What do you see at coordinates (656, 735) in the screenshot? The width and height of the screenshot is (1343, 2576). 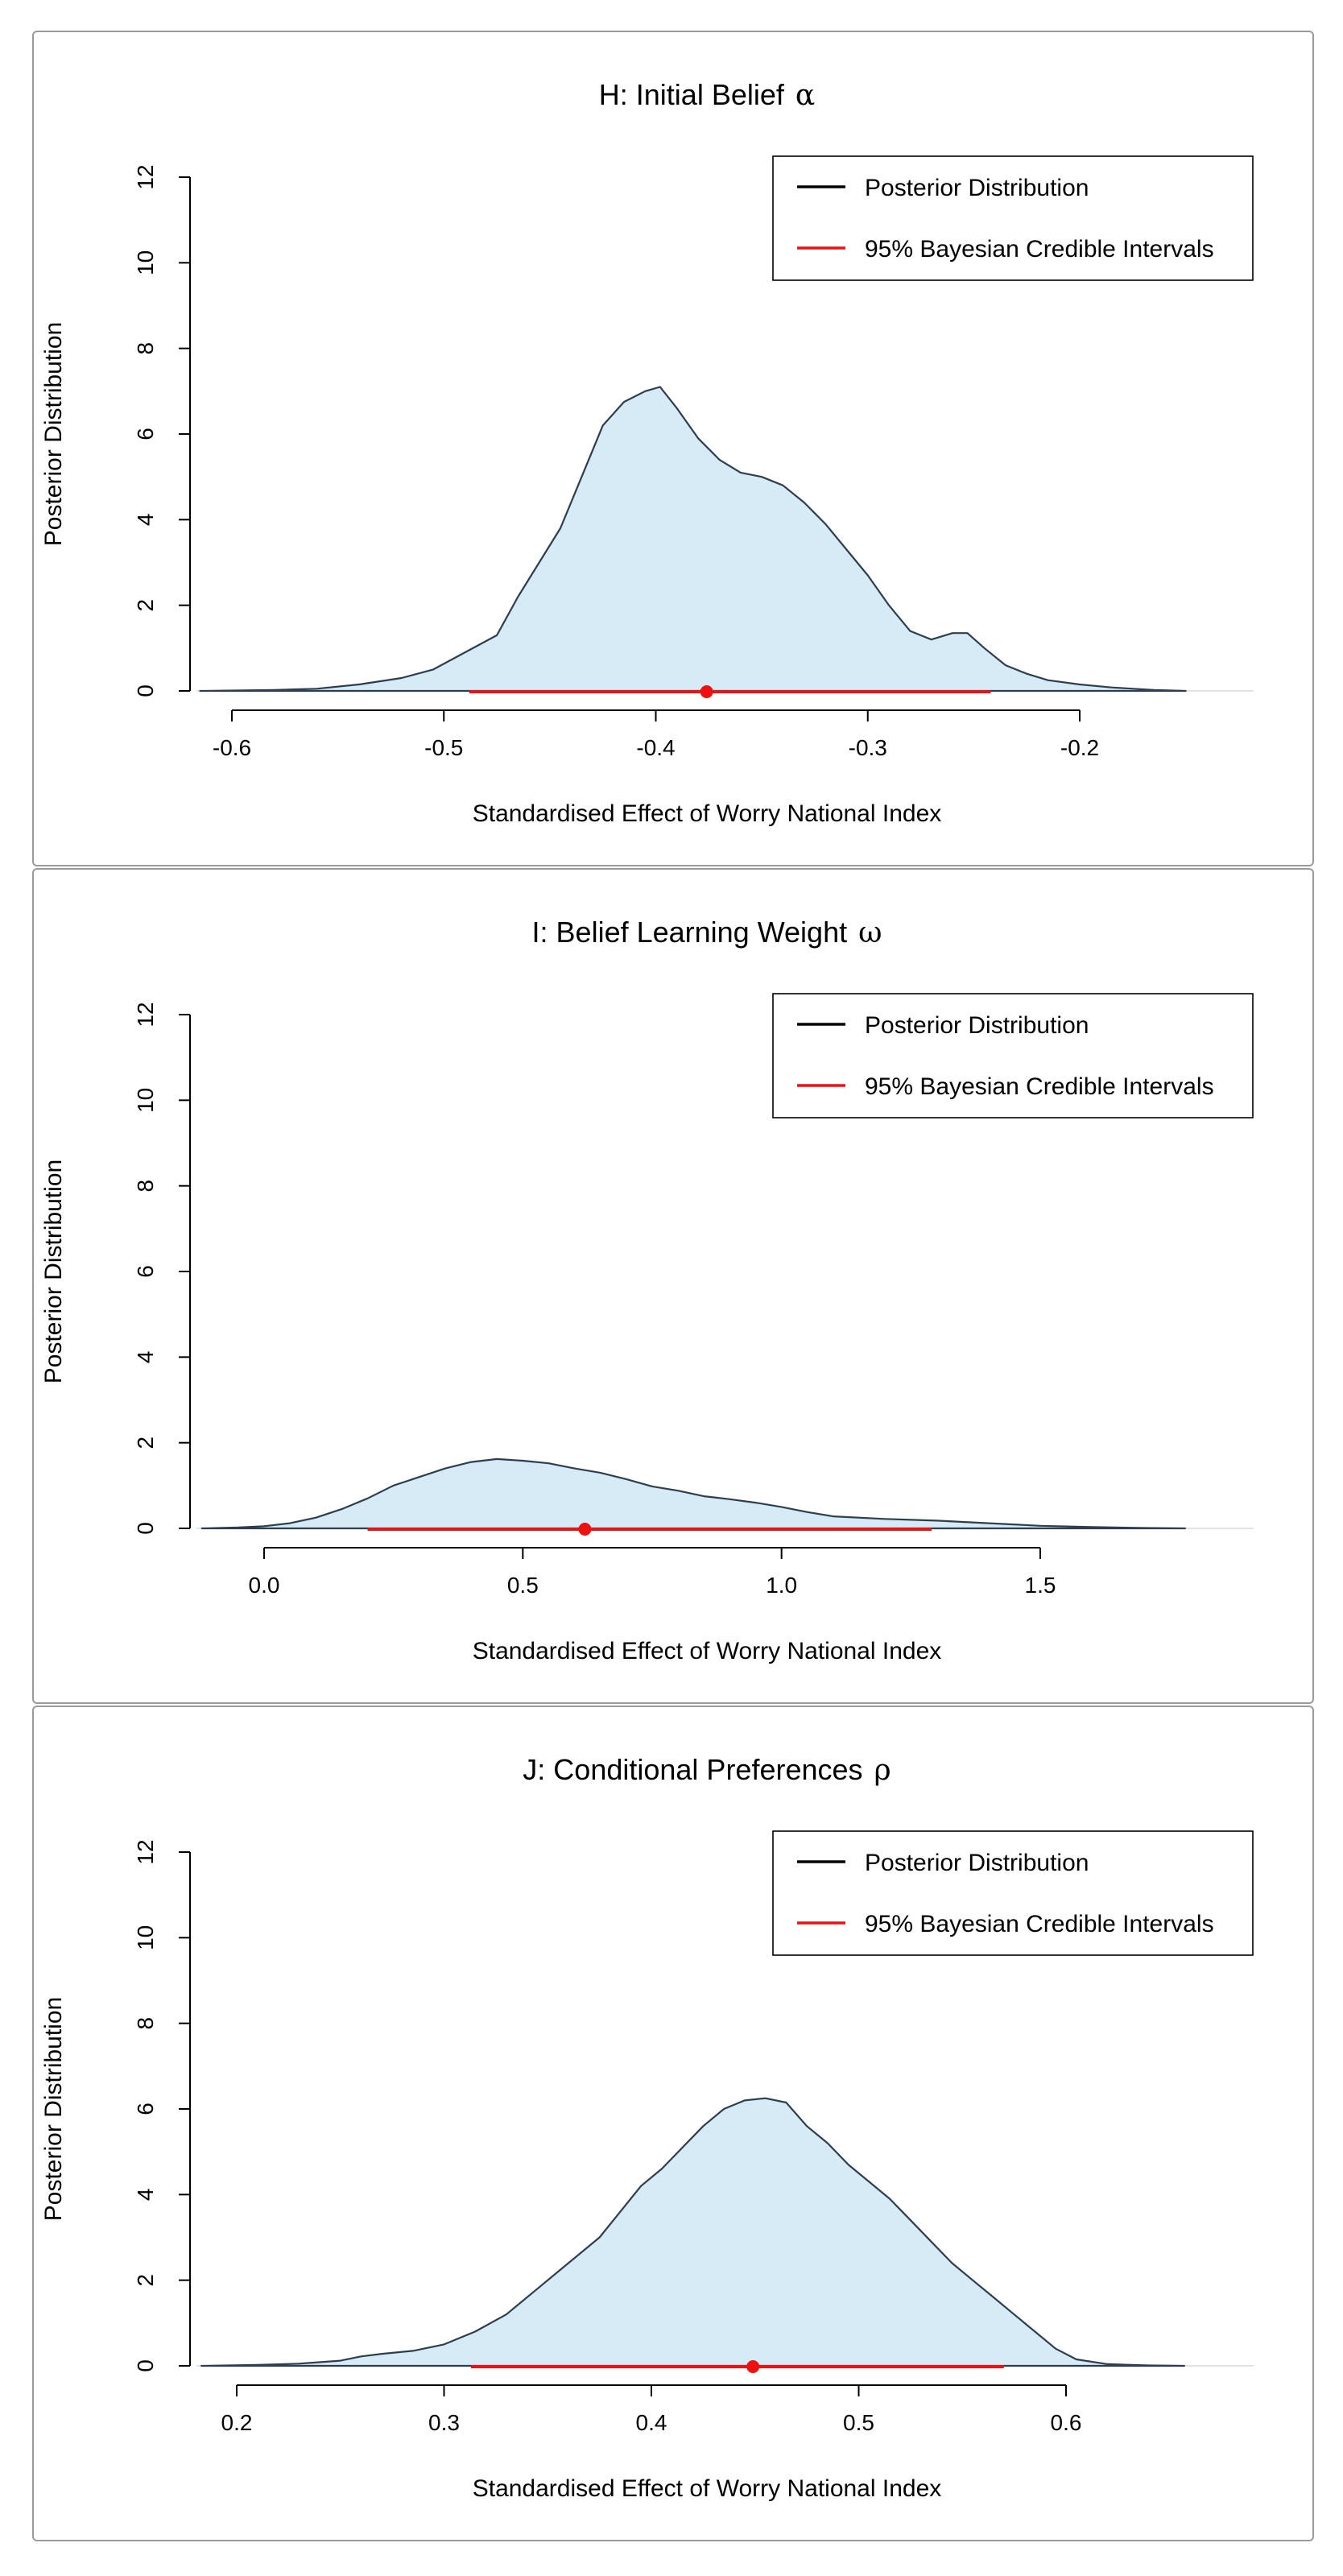 I see `x-axis: -0.6 -0.5 -0.4 -0.3 -0.2` at bounding box center [656, 735].